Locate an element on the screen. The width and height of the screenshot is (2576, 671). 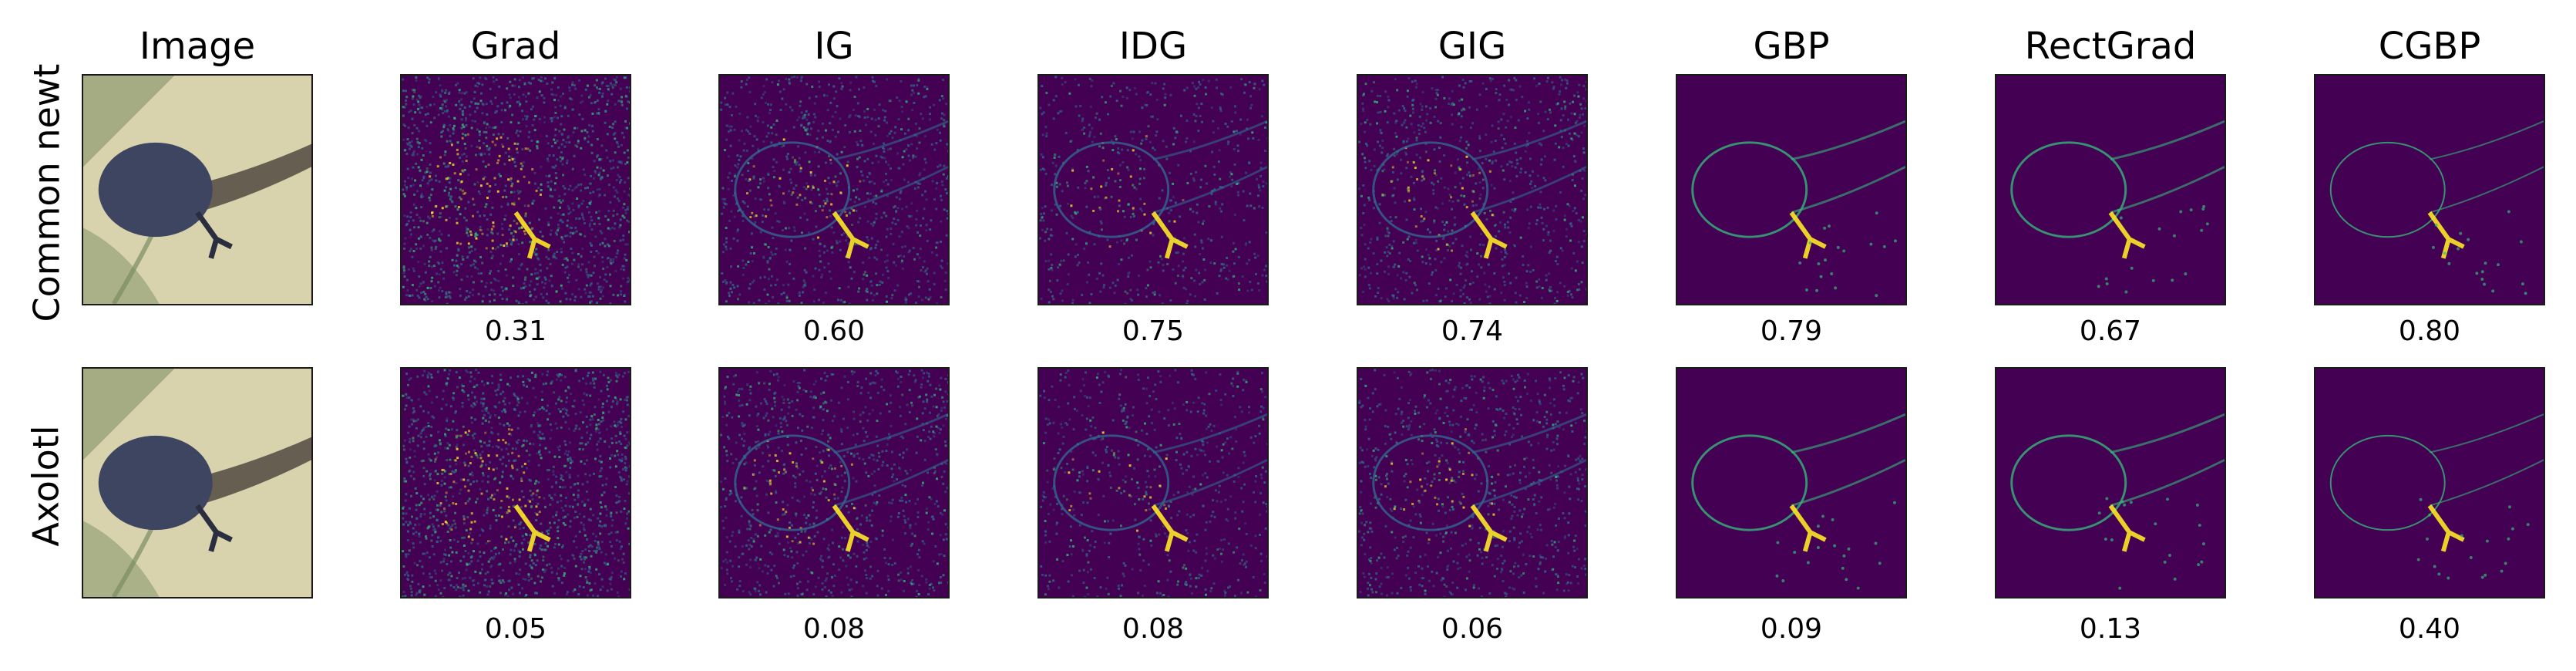
saliency-map-gig-common-newt is located at coordinates (1472, 189).